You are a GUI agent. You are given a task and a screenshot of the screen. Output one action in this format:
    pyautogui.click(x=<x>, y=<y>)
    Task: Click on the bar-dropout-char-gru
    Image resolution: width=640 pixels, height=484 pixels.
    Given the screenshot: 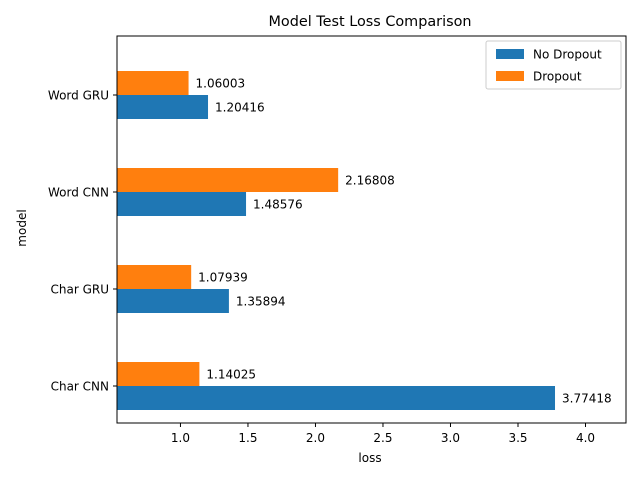 What is the action you would take?
    pyautogui.click(x=154, y=277)
    